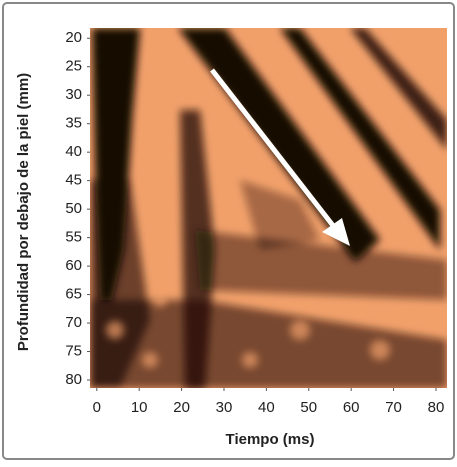  I want to click on x-tick-label: 80, so click(436, 407).